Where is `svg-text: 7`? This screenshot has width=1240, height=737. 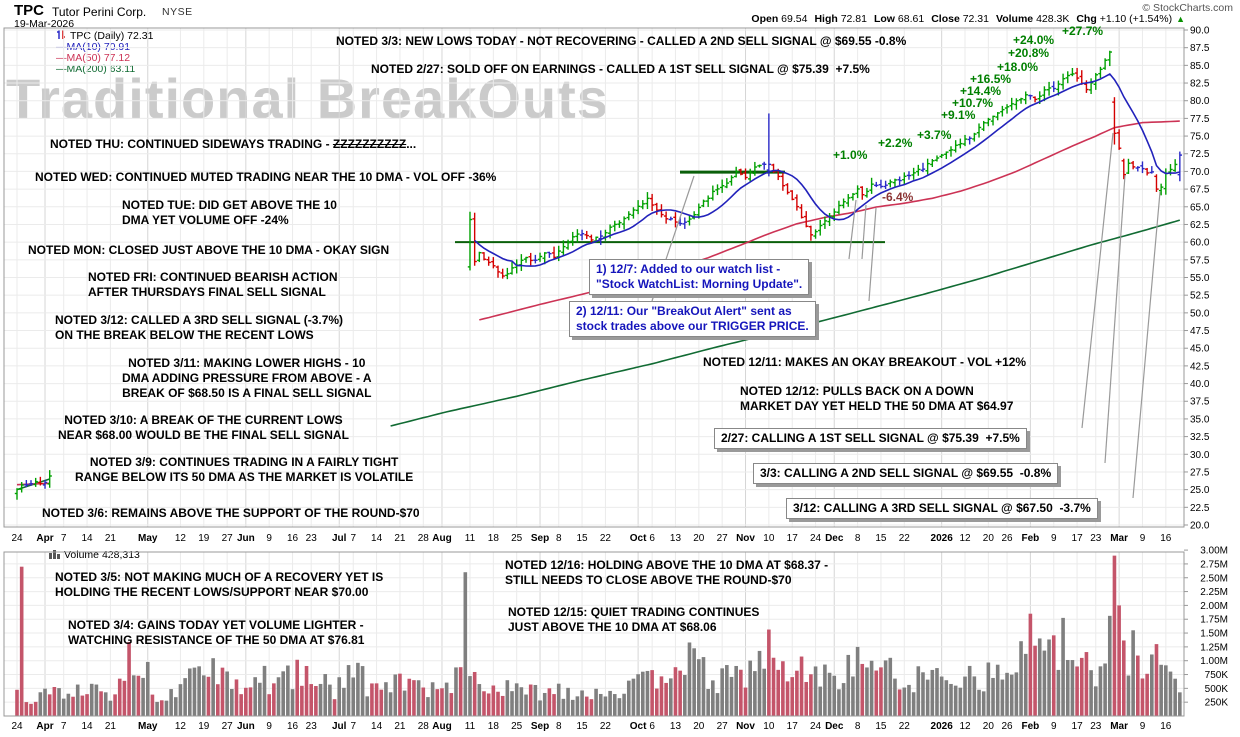 svg-text: 7 is located at coordinates (353, 726).